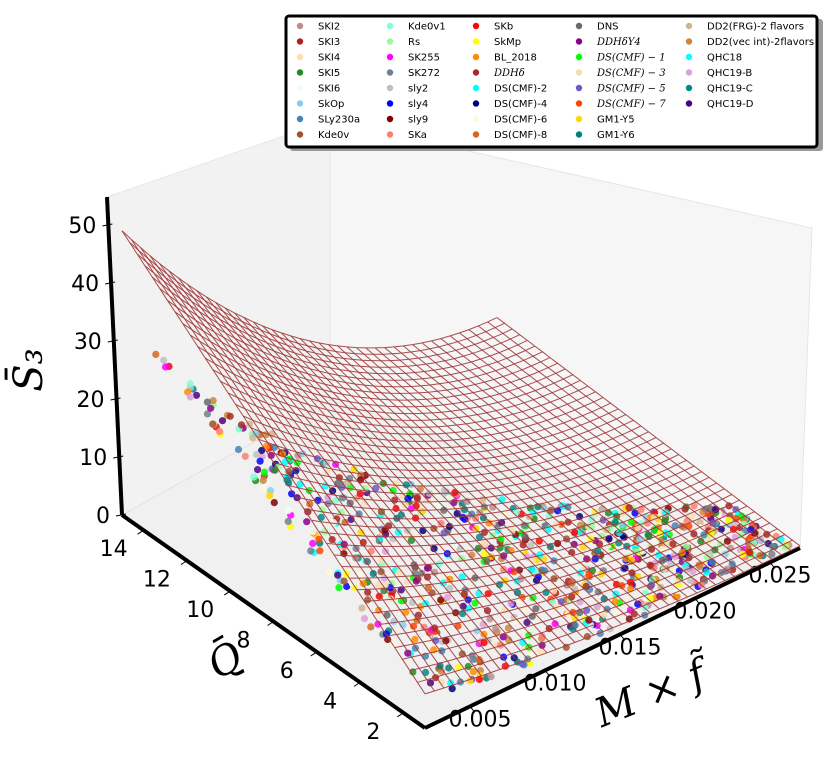  What do you see at coordinates (91, 400) in the screenshot?
I see `z-tick-label: 20` at bounding box center [91, 400].